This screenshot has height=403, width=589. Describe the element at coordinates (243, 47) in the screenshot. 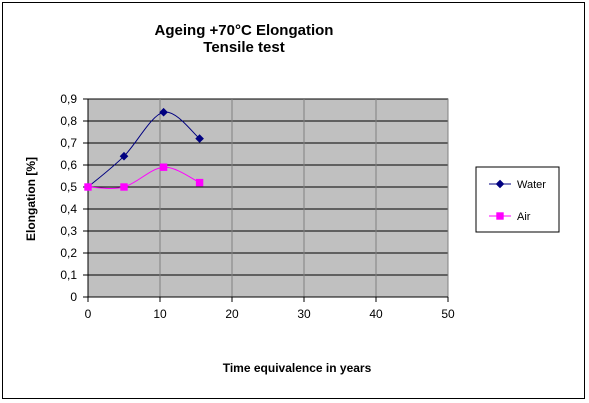

I see `chart-subtitle: Tensile test` at that location.